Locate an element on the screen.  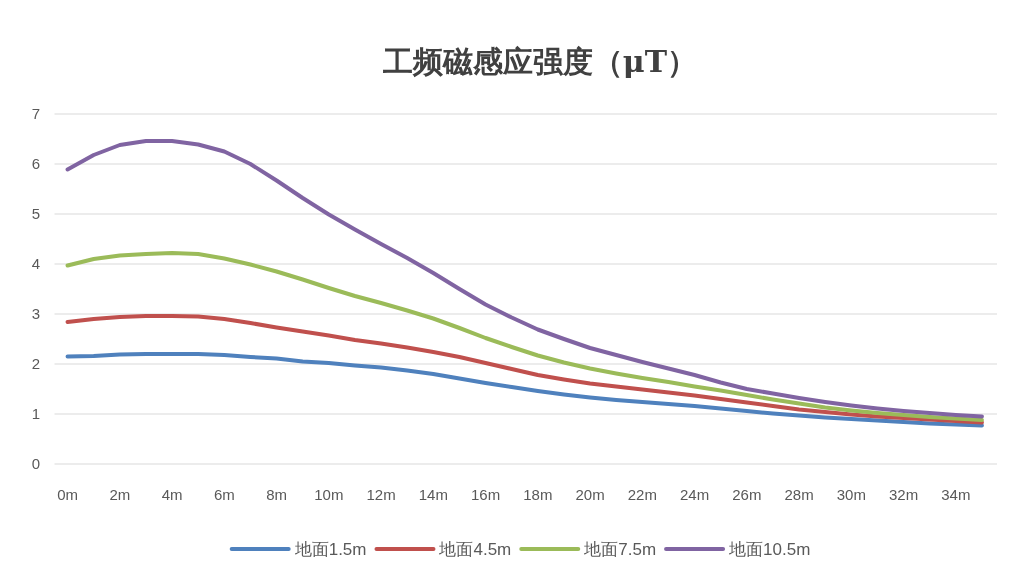
y-tick-label: 4 is located at coordinates (35, 263).